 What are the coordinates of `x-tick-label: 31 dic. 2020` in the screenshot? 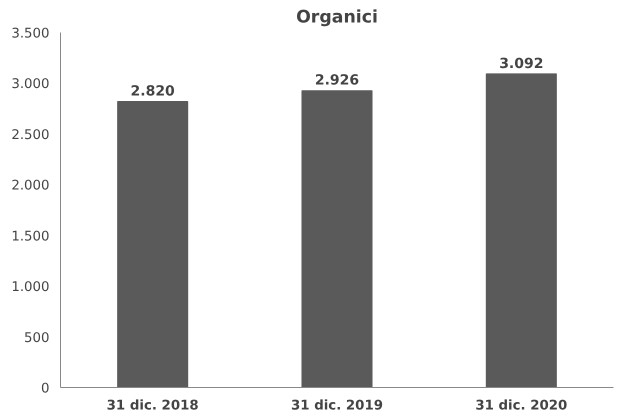 It's located at (521, 406).